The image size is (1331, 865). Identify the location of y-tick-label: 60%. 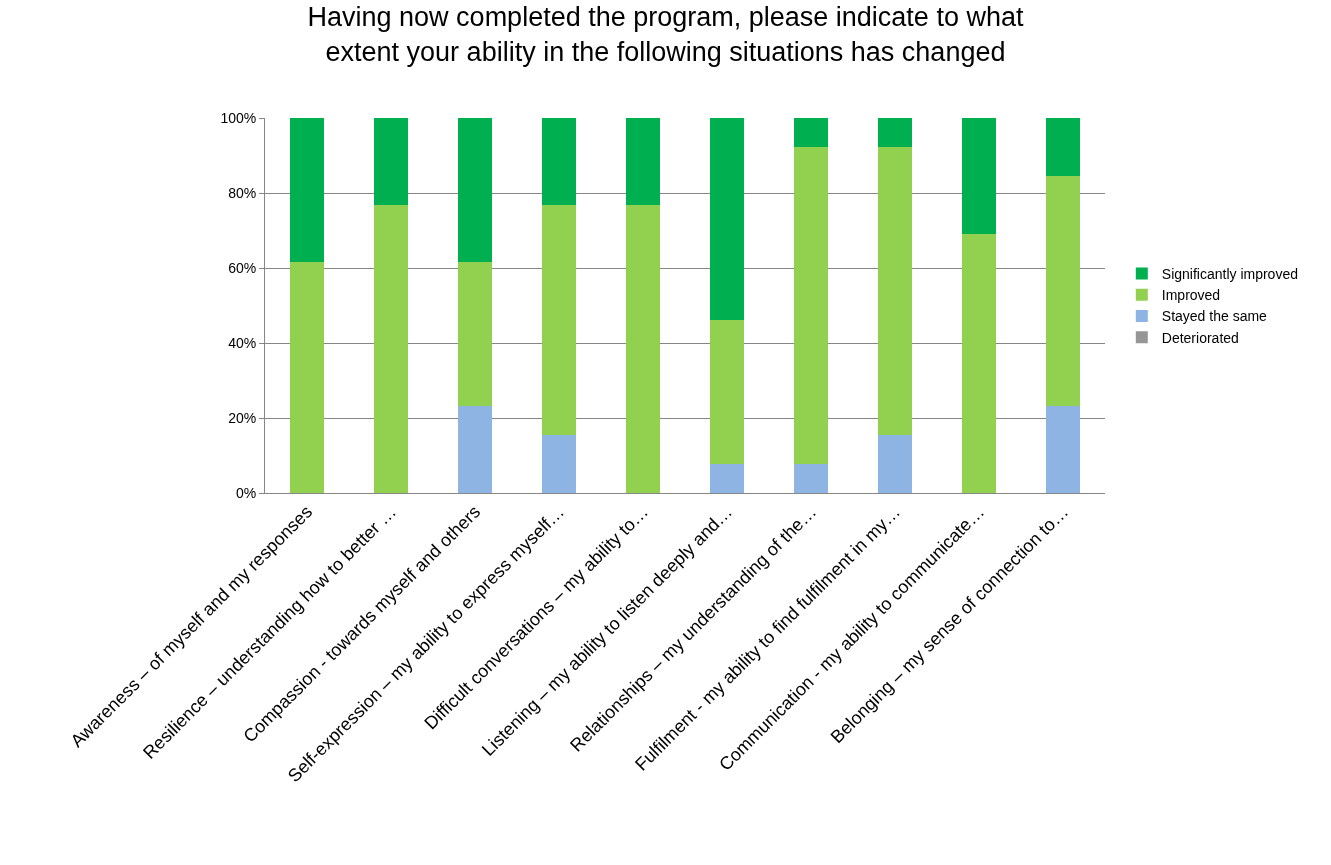
(242, 267).